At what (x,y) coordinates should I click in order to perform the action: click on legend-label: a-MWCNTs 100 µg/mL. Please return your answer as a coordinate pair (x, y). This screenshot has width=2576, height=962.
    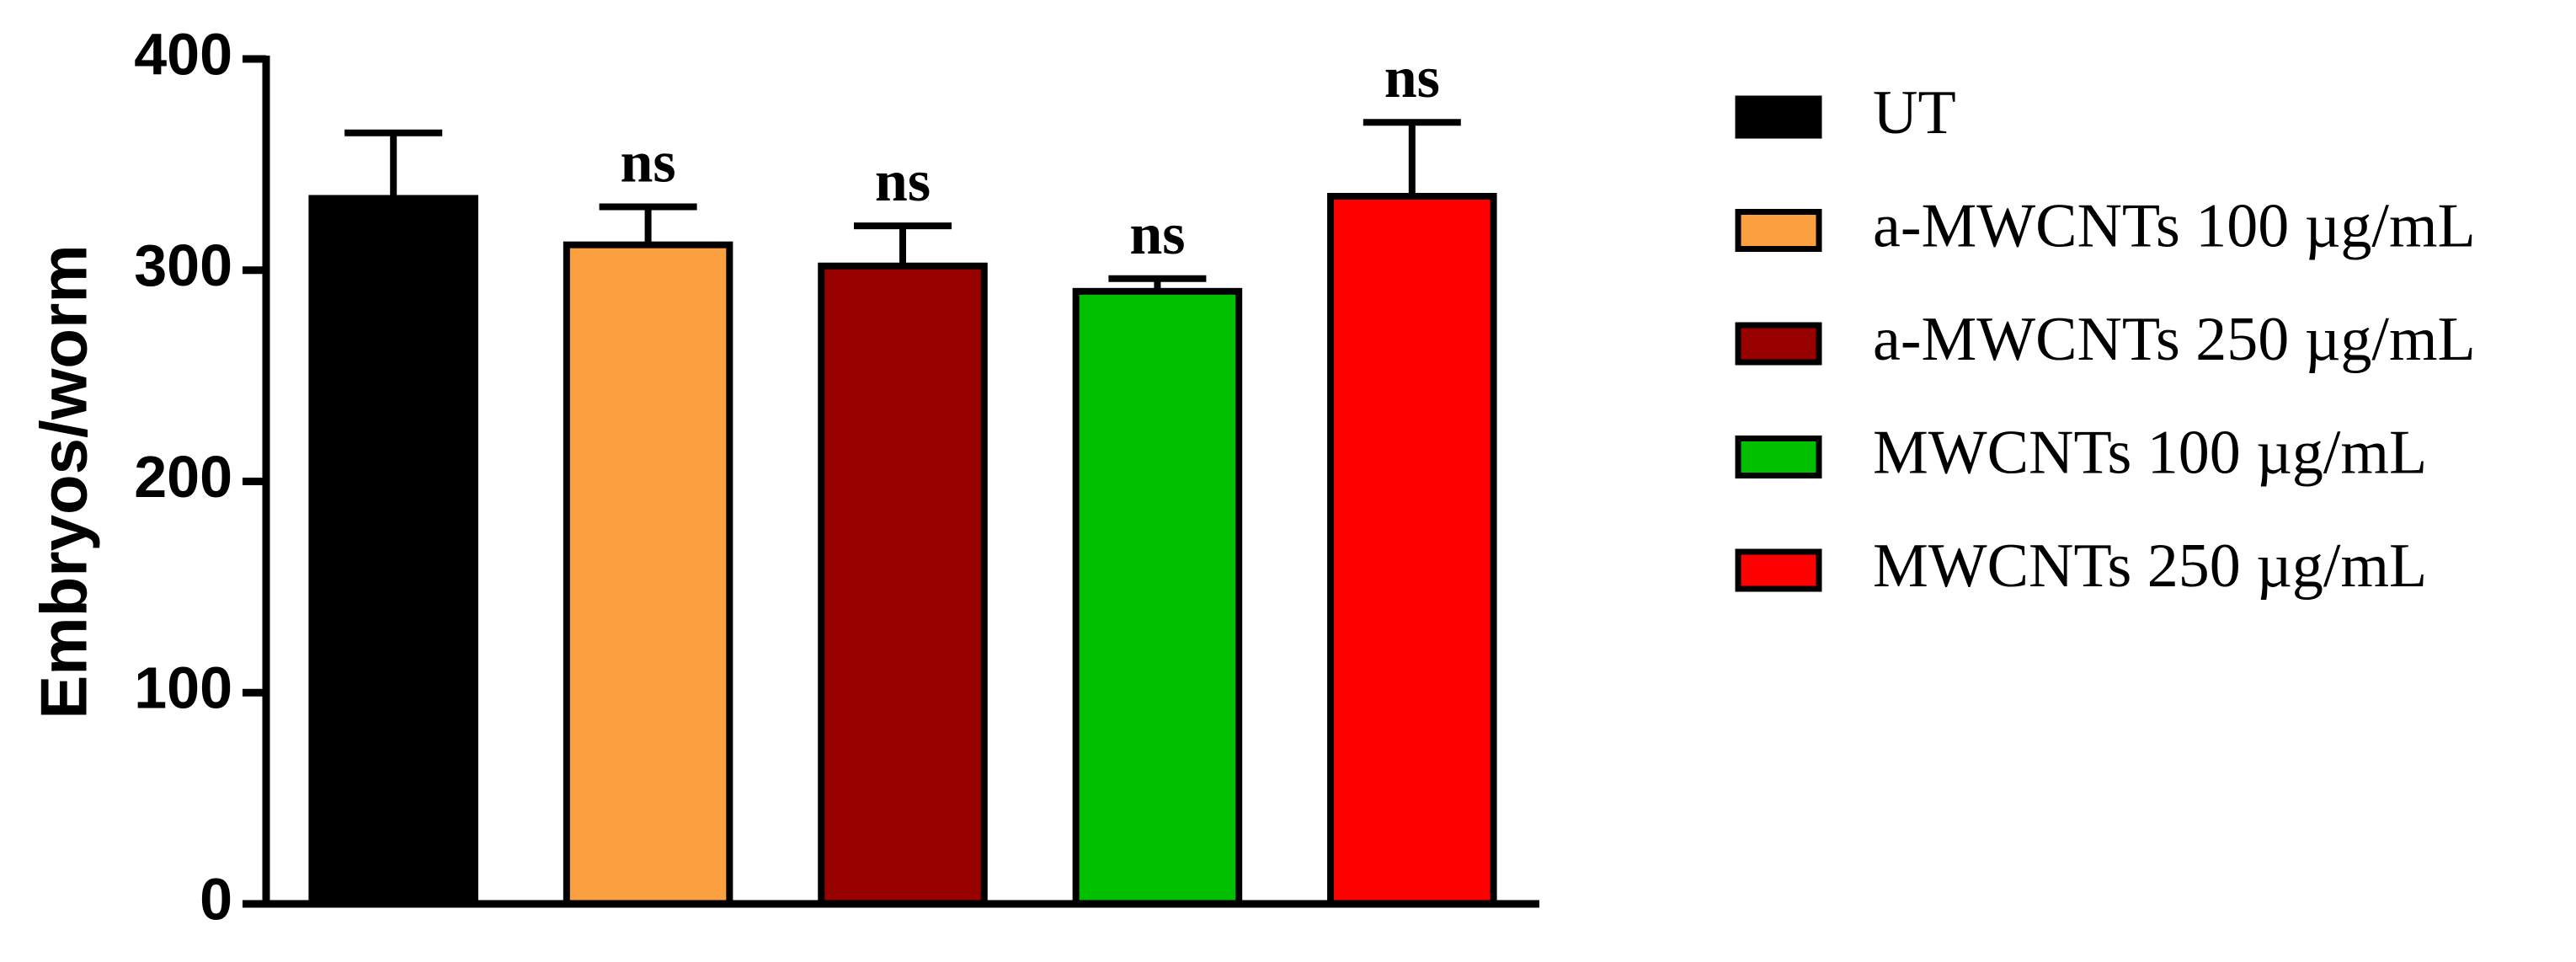
    Looking at the image, I should click on (2174, 225).